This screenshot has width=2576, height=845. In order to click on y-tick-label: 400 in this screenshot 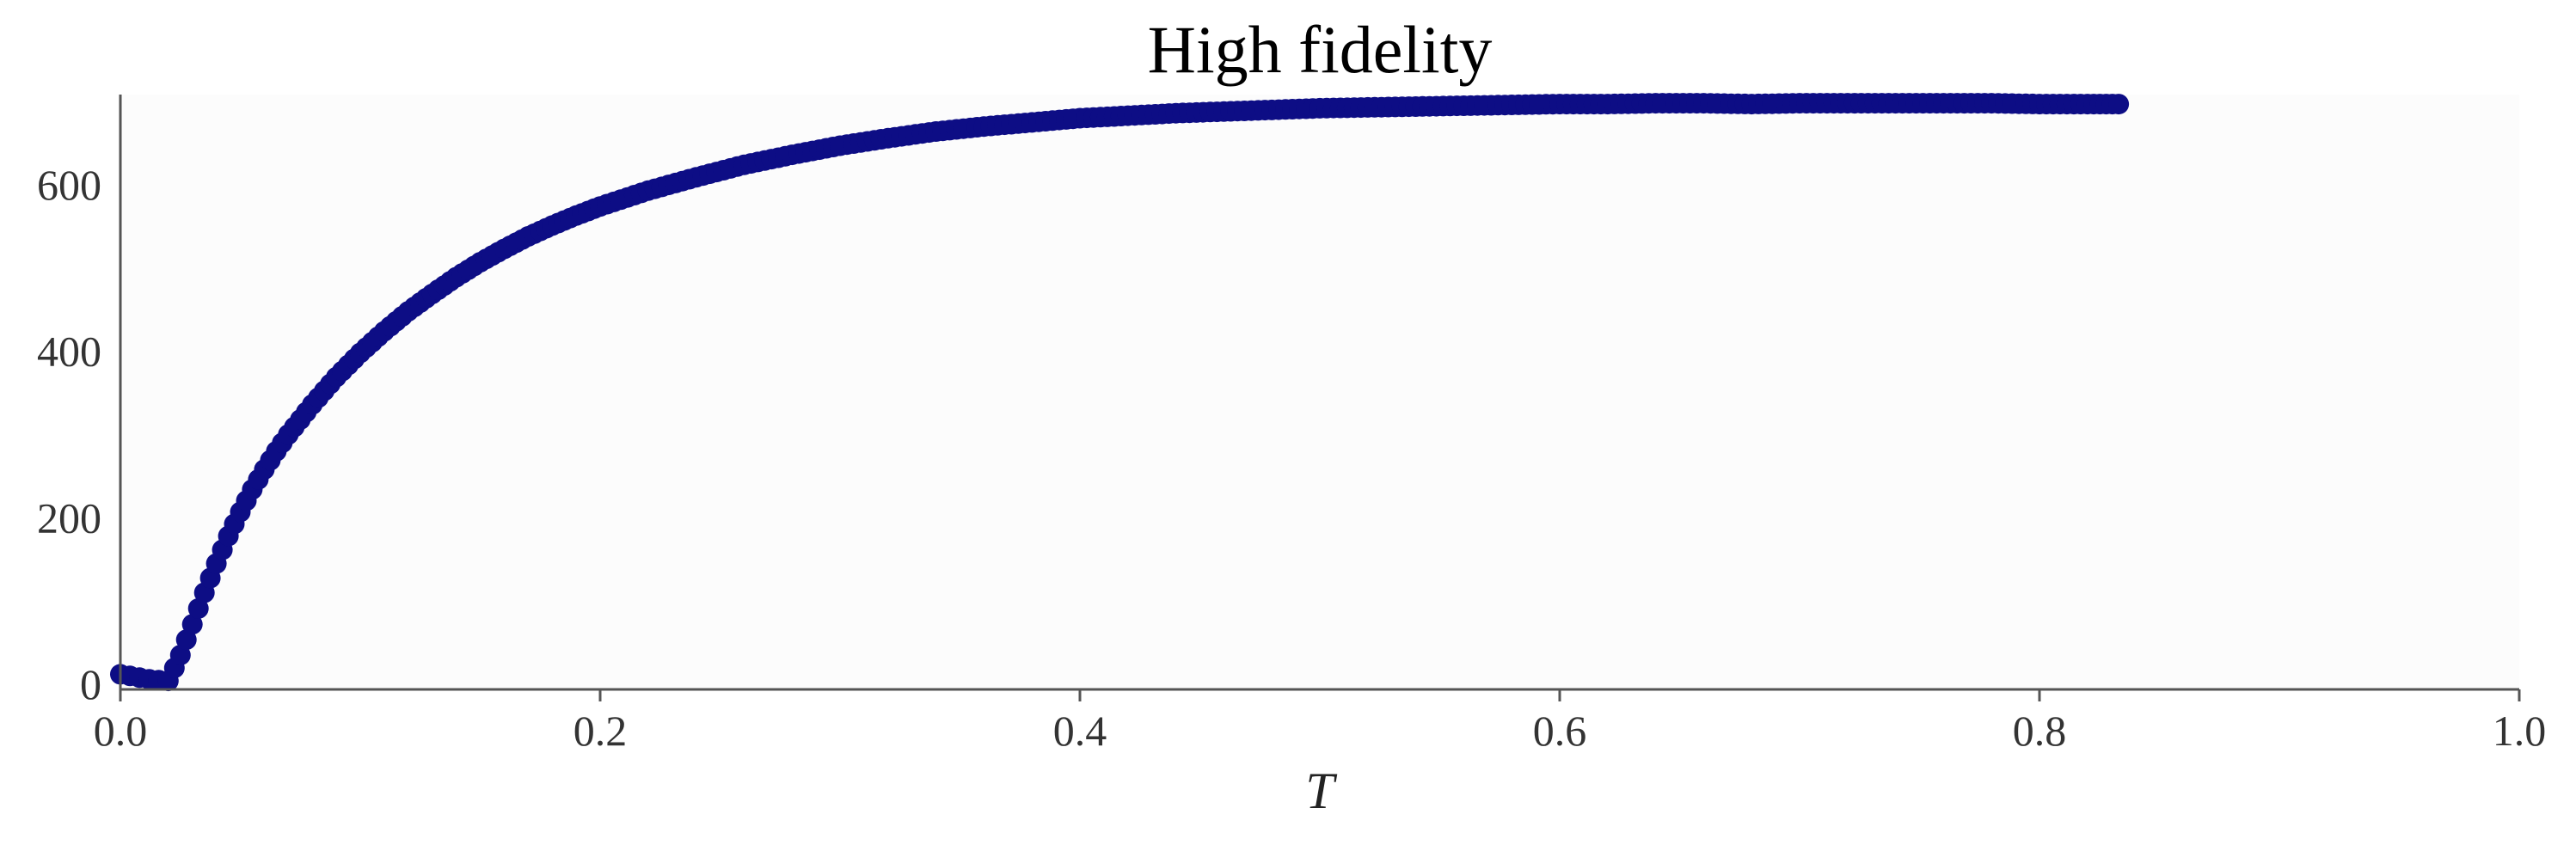, I will do `click(69, 352)`.